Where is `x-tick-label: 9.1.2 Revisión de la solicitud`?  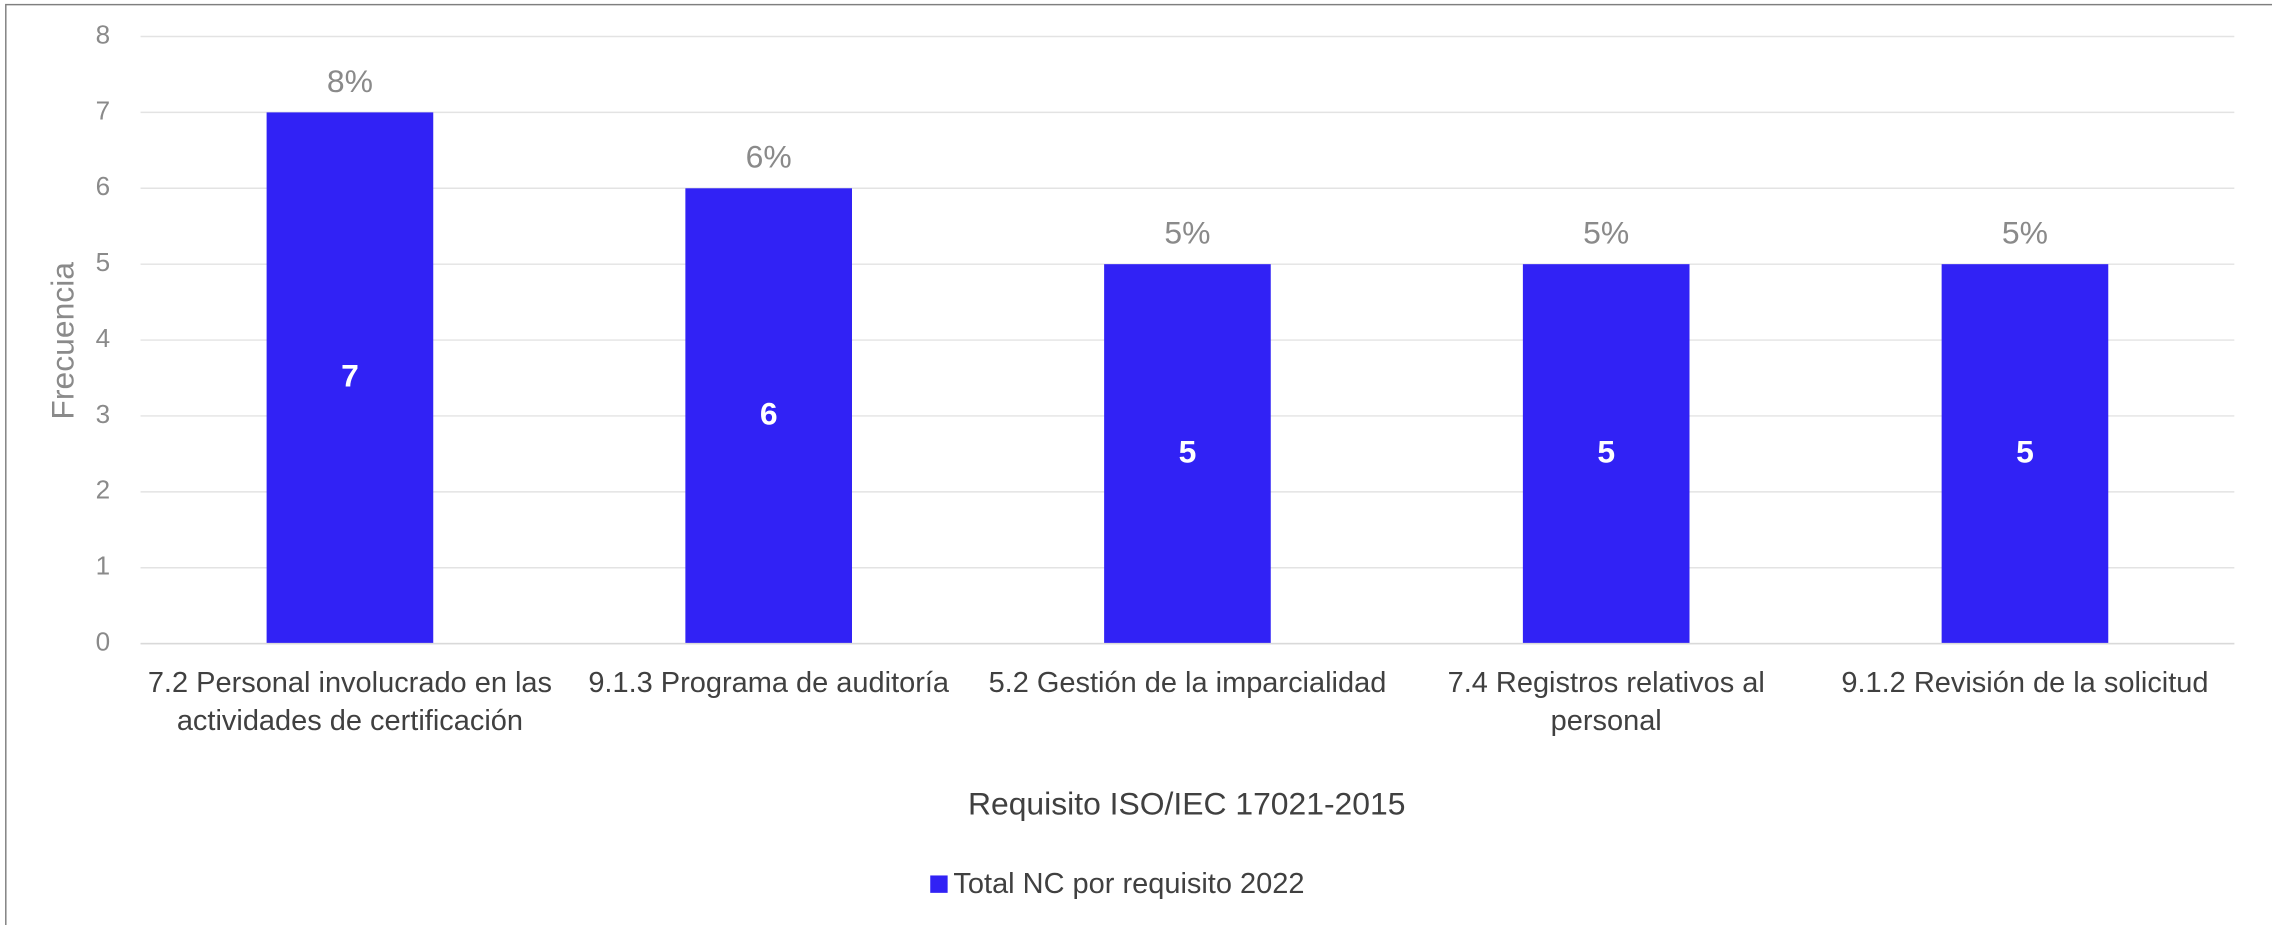 x-tick-label: 9.1.2 Revisión de la solicitud is located at coordinates (2024, 683).